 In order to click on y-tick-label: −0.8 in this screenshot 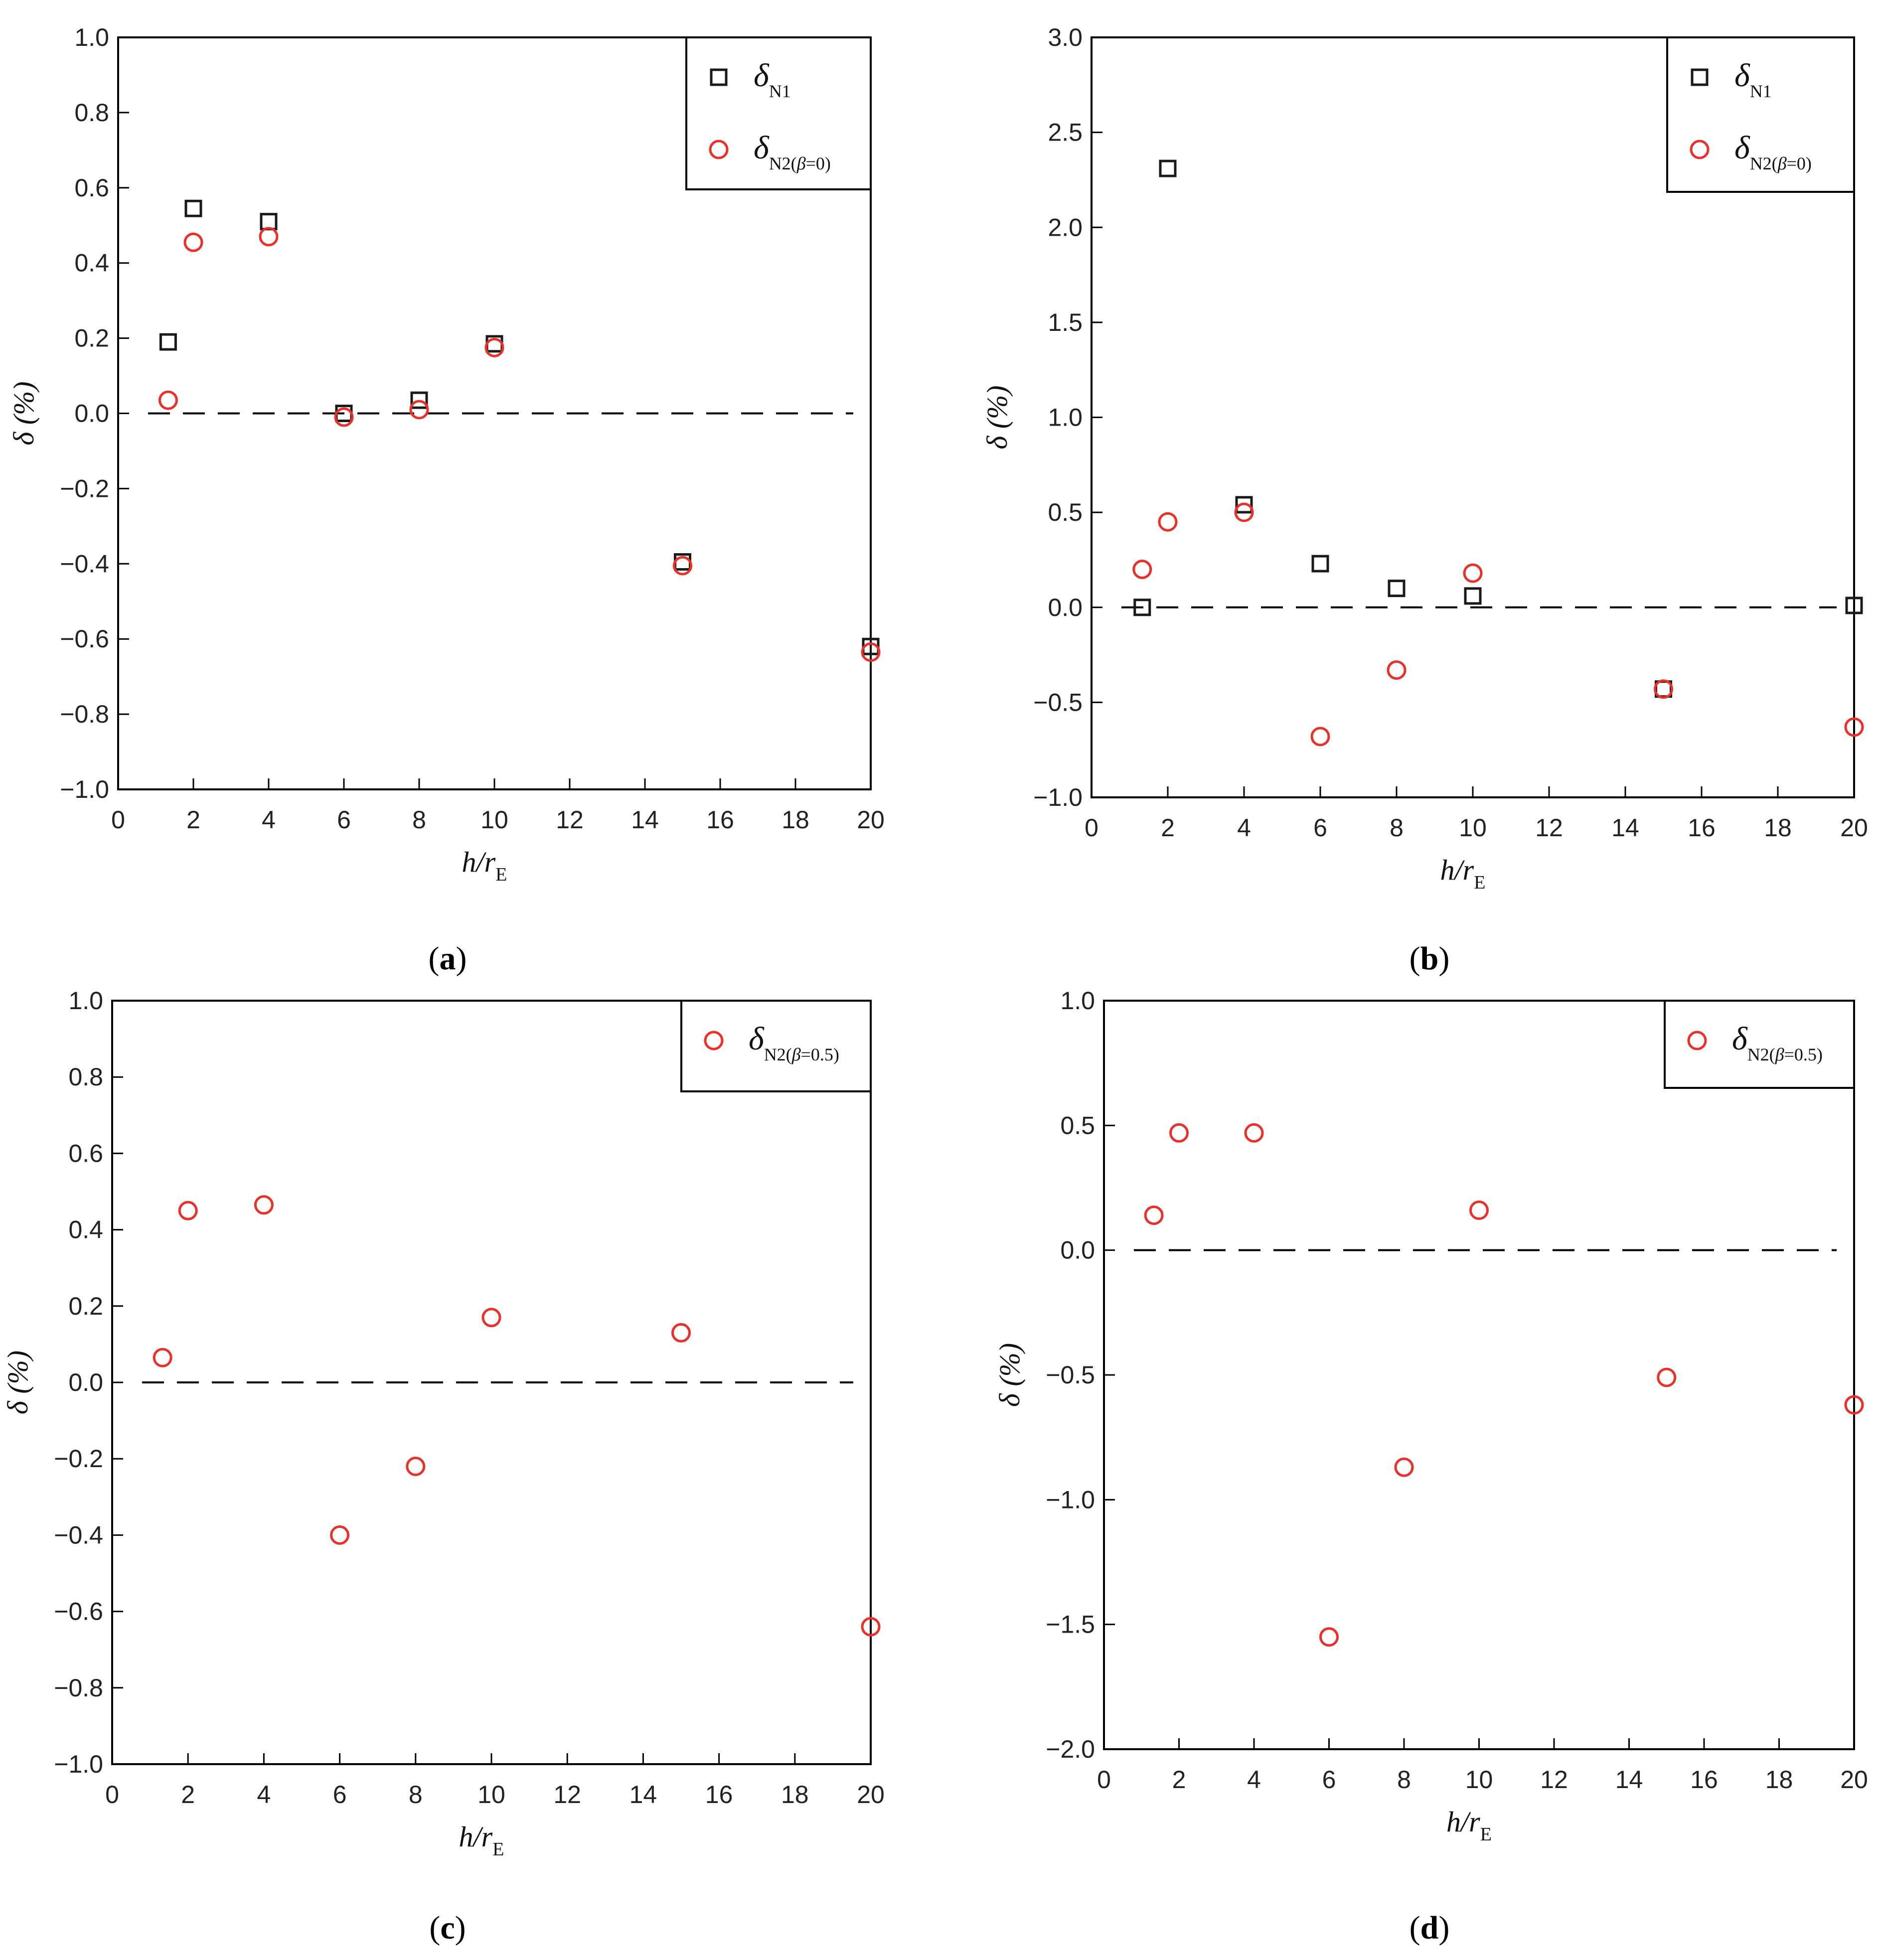, I will do `click(78, 1688)`.